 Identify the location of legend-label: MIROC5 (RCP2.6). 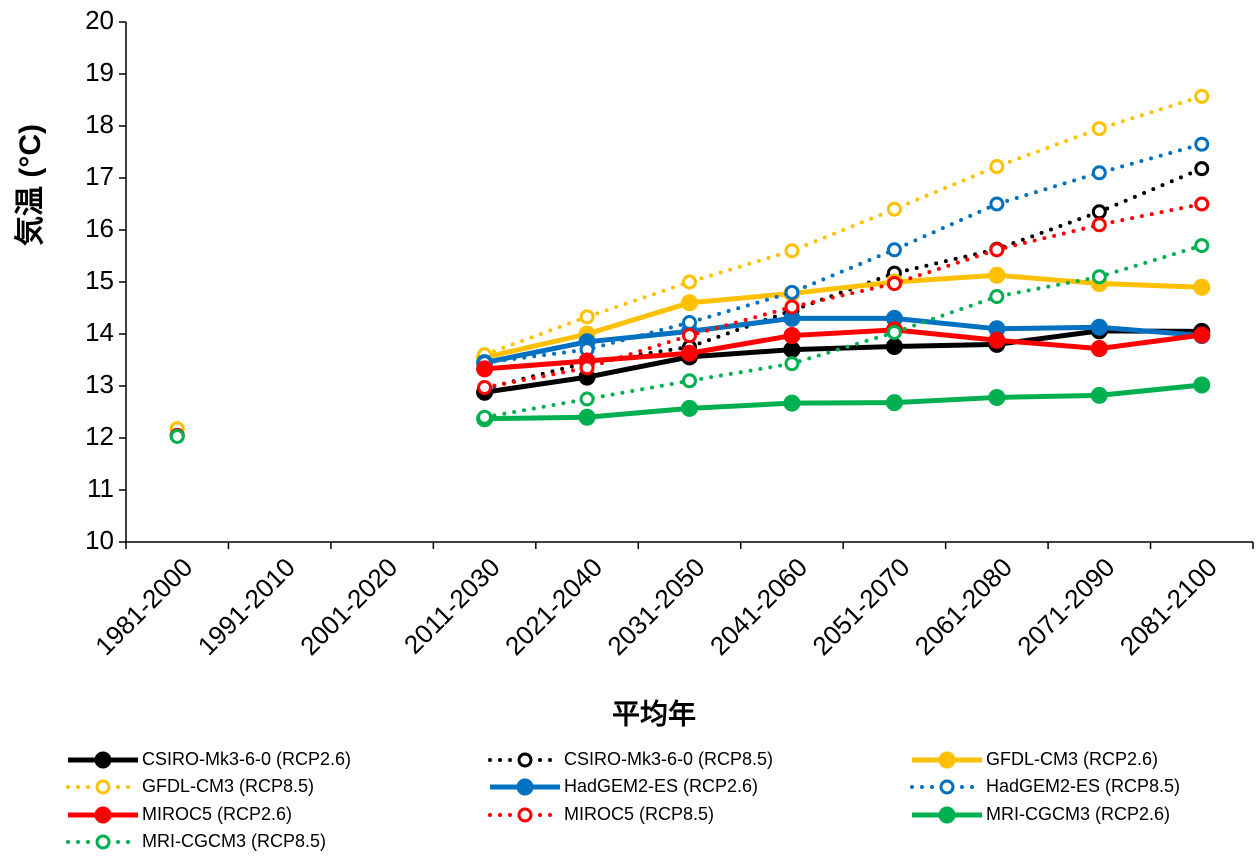
(217, 814).